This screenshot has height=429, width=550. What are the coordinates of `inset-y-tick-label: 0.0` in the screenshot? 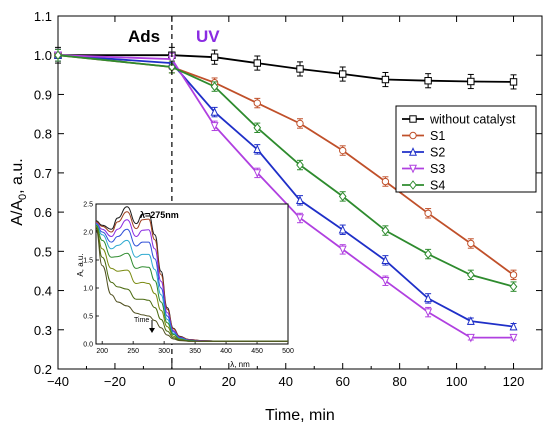 It's located at (88, 345).